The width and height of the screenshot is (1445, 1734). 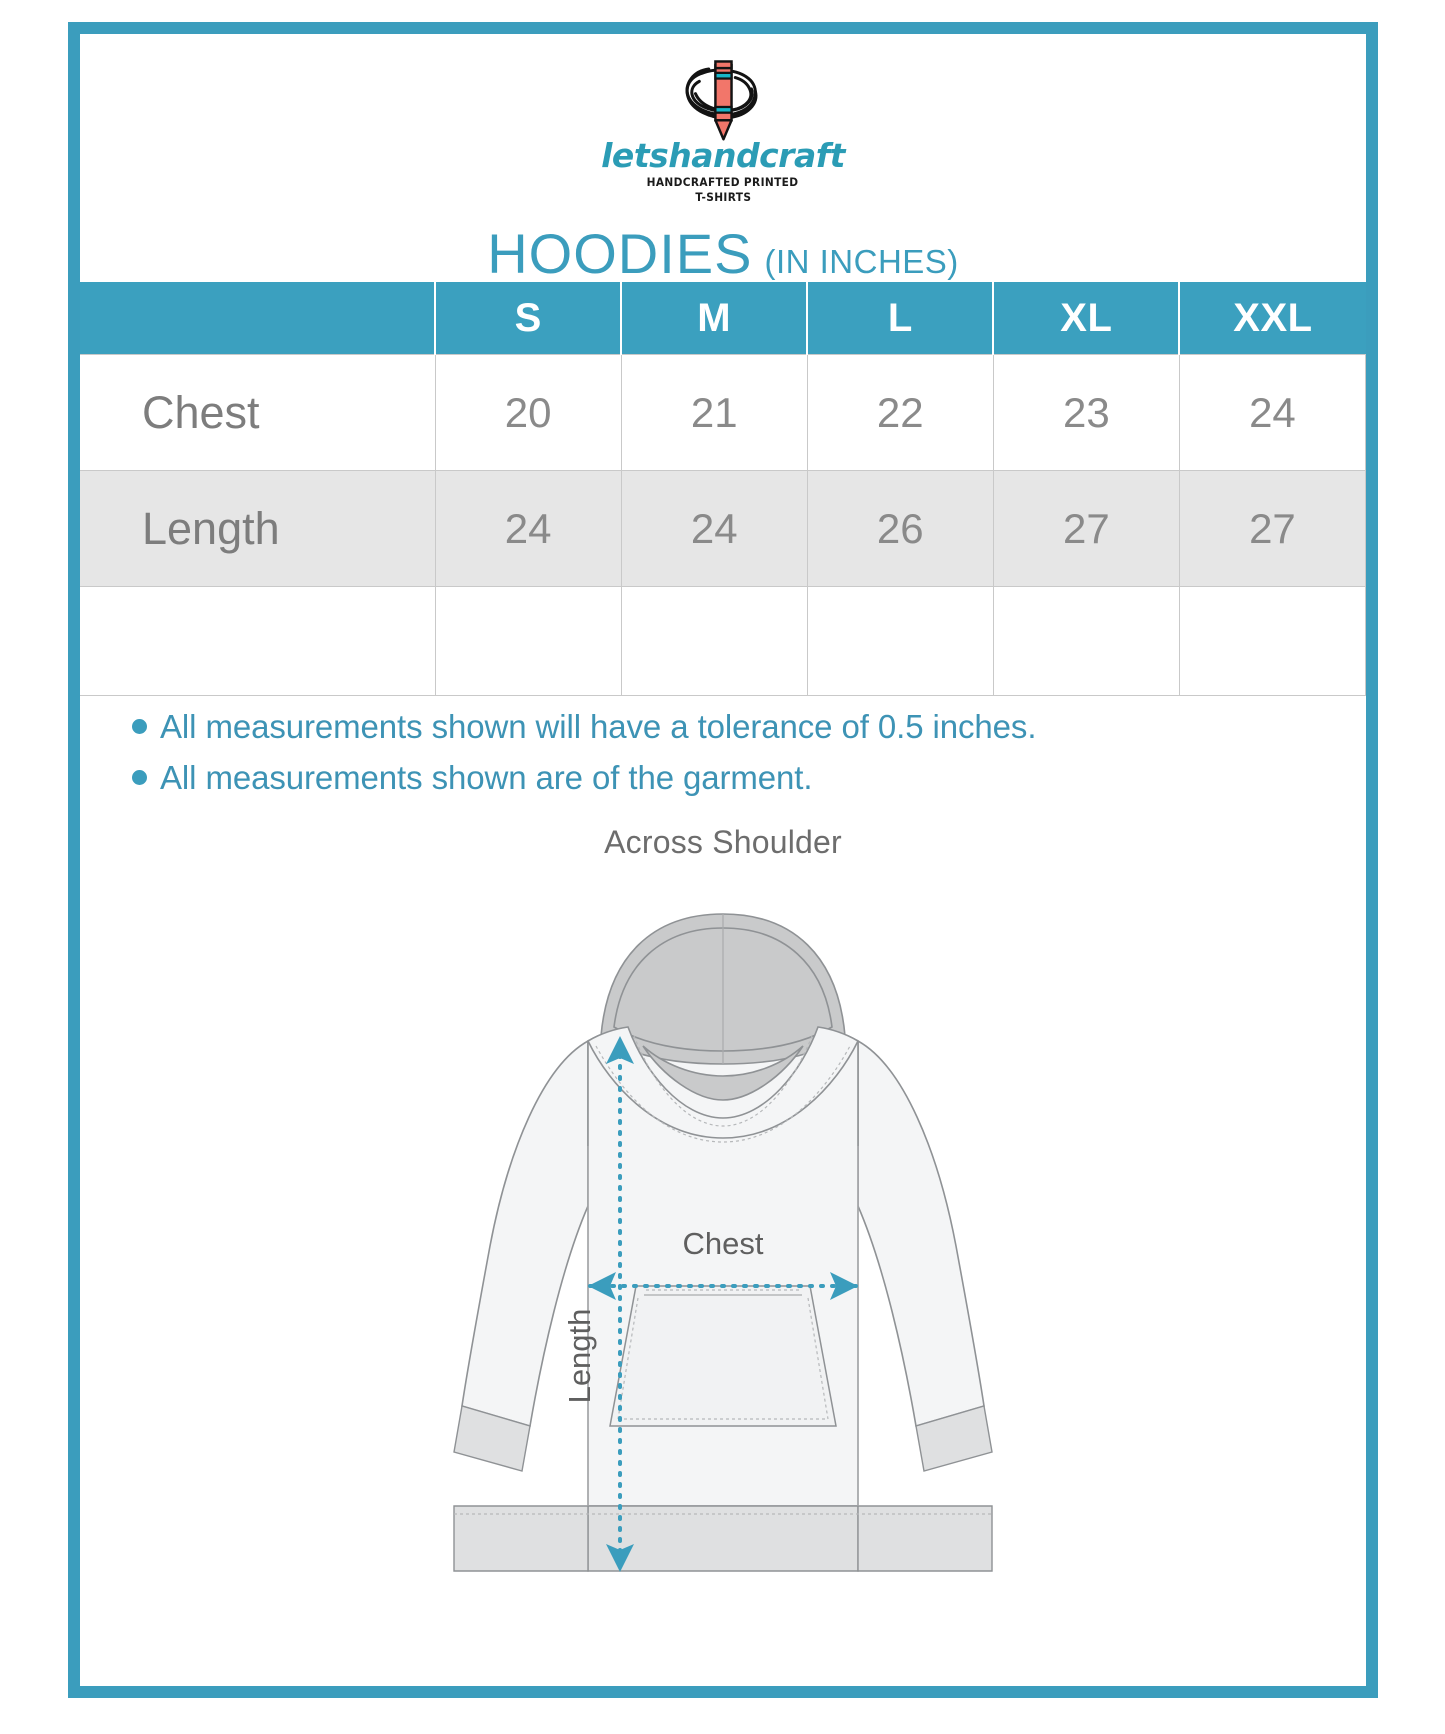 What do you see at coordinates (900, 318) in the screenshot?
I see `column-header-l: L` at bounding box center [900, 318].